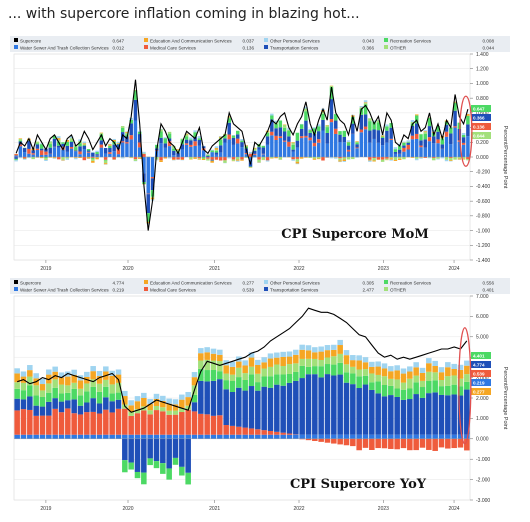  What do you see at coordinates (249, 290) in the screenshot?
I see `legend-value: 0.539` at bounding box center [249, 290].